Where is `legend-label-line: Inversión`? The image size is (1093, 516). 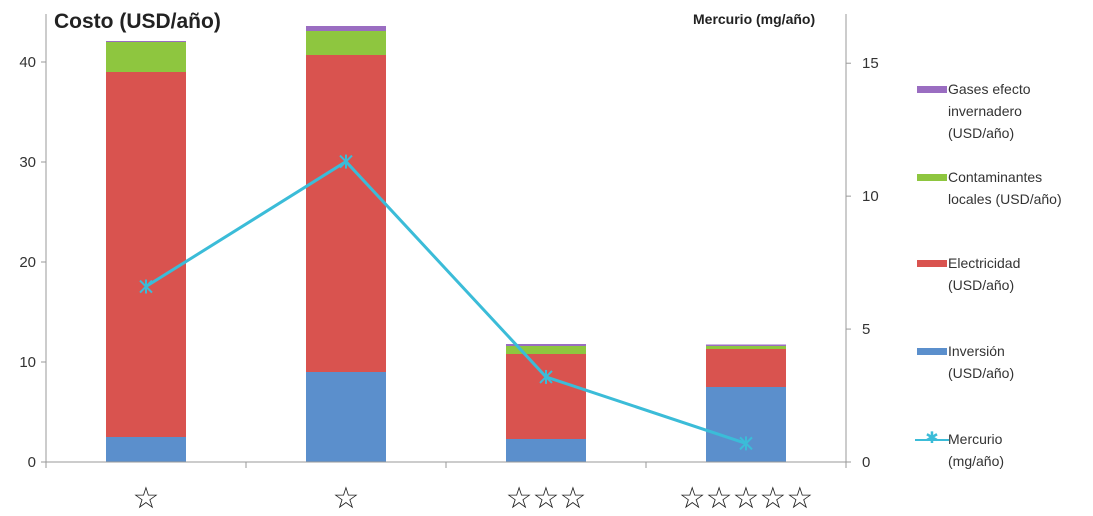
legend-label-line: Inversión is located at coordinates (976, 351).